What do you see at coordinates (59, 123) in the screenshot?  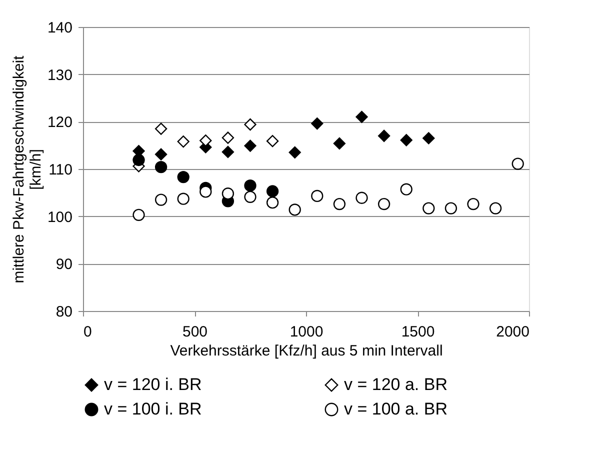 I see `y-tick-label: 120` at bounding box center [59, 123].